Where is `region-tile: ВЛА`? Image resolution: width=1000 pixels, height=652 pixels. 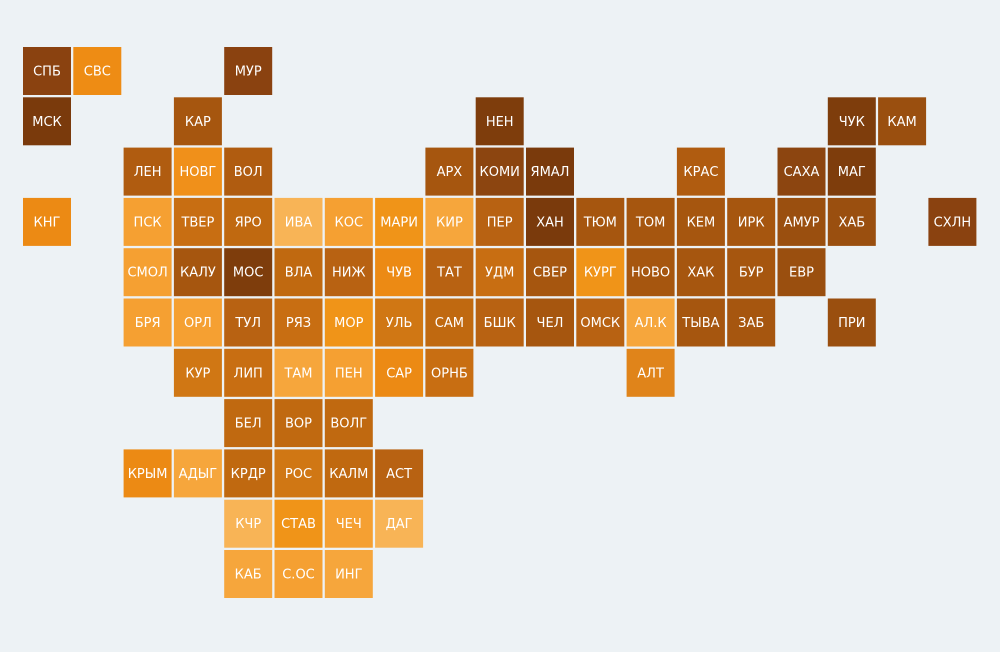
region-tile: ВЛА is located at coordinates (298, 272).